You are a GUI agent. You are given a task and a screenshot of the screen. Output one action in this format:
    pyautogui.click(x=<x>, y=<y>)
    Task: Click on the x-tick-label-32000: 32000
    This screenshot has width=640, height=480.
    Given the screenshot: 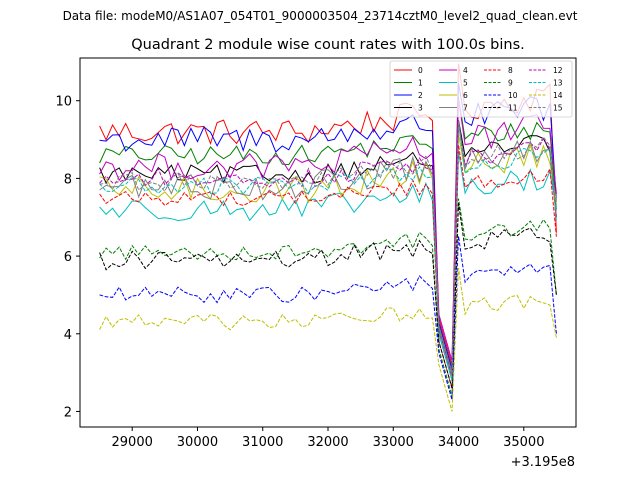 What is the action you would take?
    pyautogui.click(x=327, y=442)
    